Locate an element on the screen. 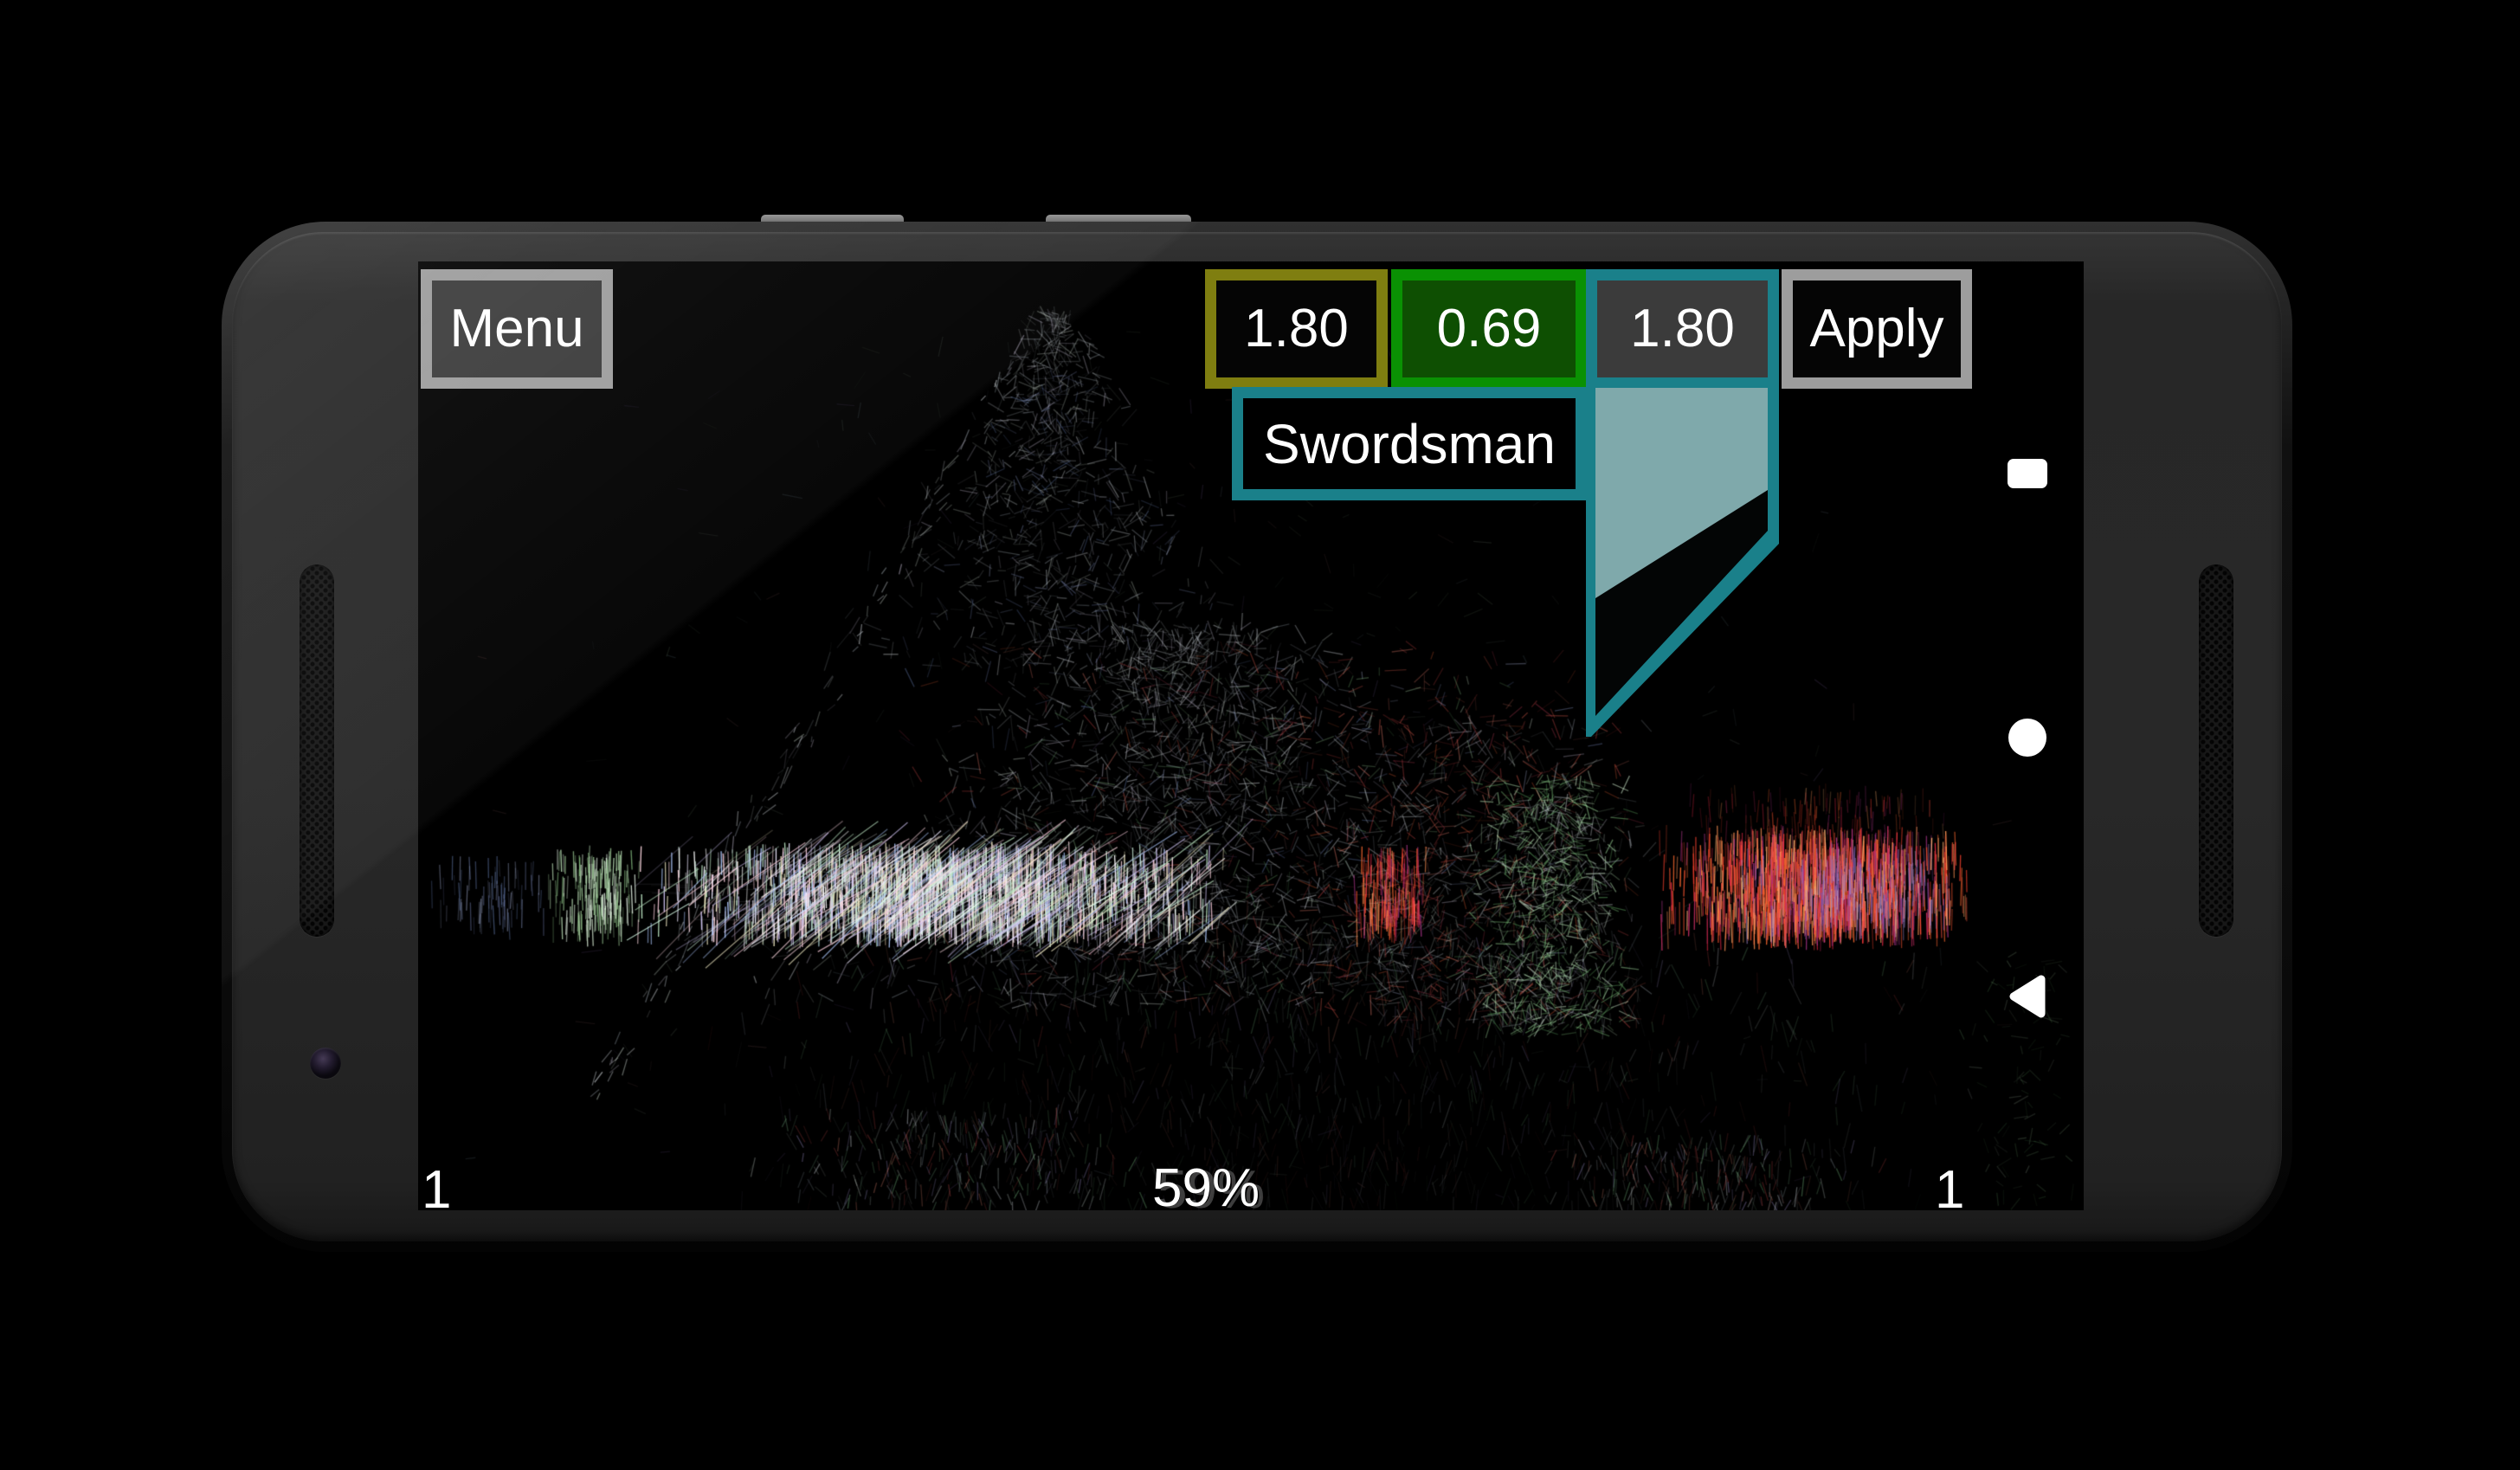  stat-value-box-1: 1.80 is located at coordinates (1296, 329).